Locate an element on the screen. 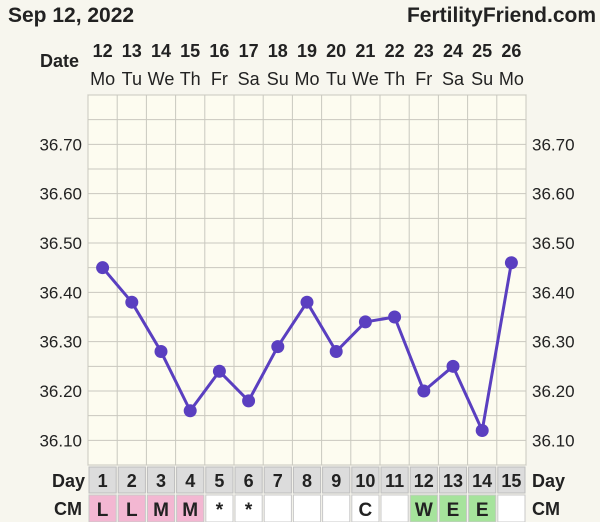 This screenshot has height=522, width=600. y-tick-label-left: 36.60 is located at coordinates (60, 194).